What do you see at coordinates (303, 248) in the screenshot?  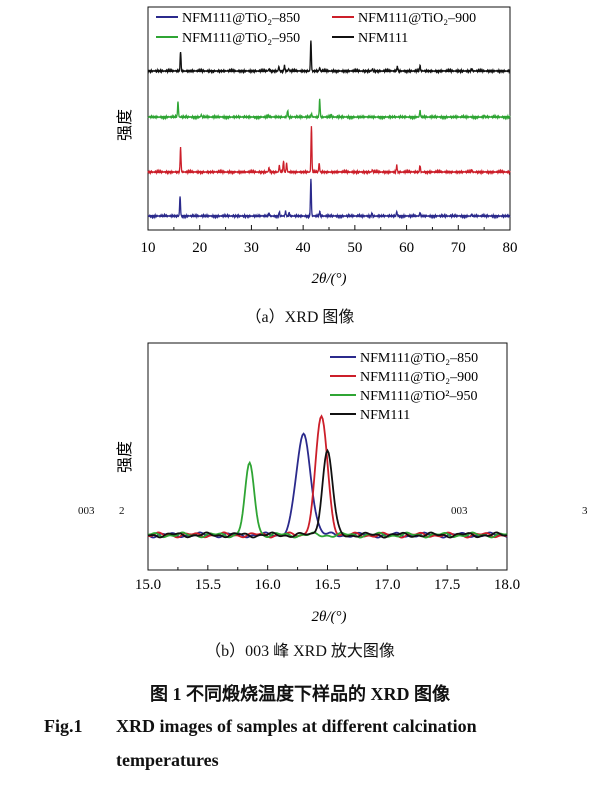 I see `x-tick-label: 40` at bounding box center [303, 248].